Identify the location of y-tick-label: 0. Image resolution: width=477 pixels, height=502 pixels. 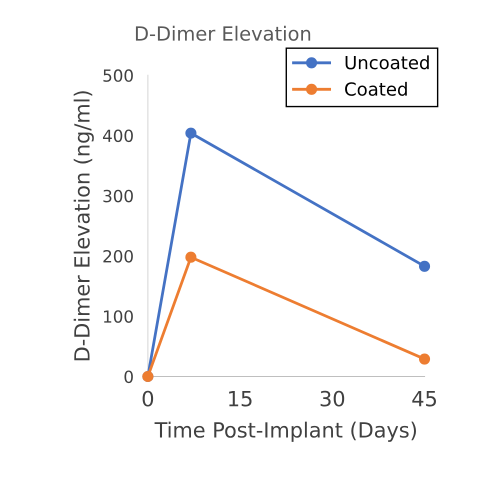
(128, 377).